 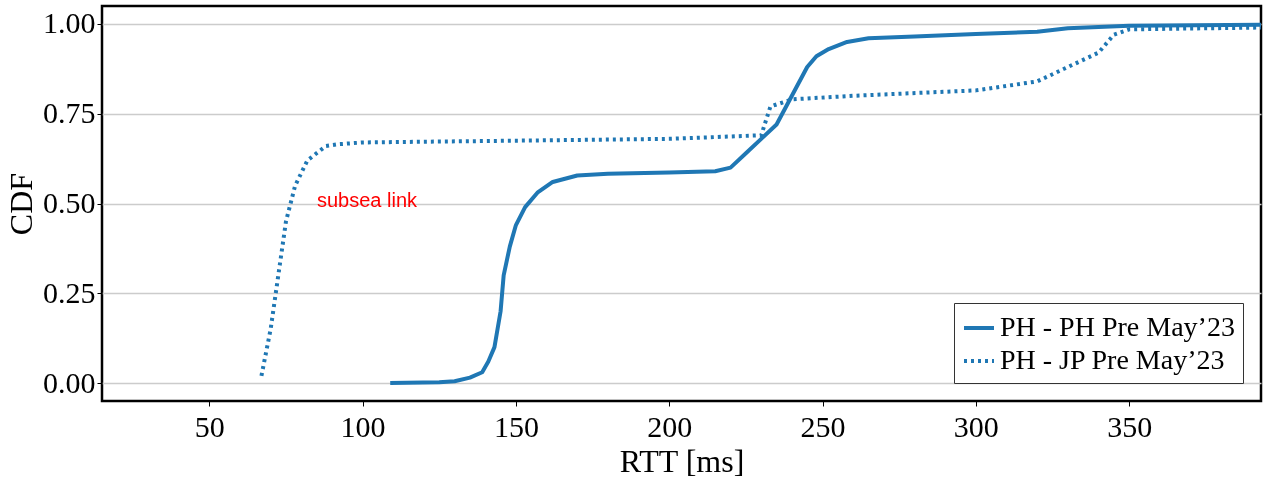 I want to click on x-axis-title: RTT [ms], so click(x=682, y=460).